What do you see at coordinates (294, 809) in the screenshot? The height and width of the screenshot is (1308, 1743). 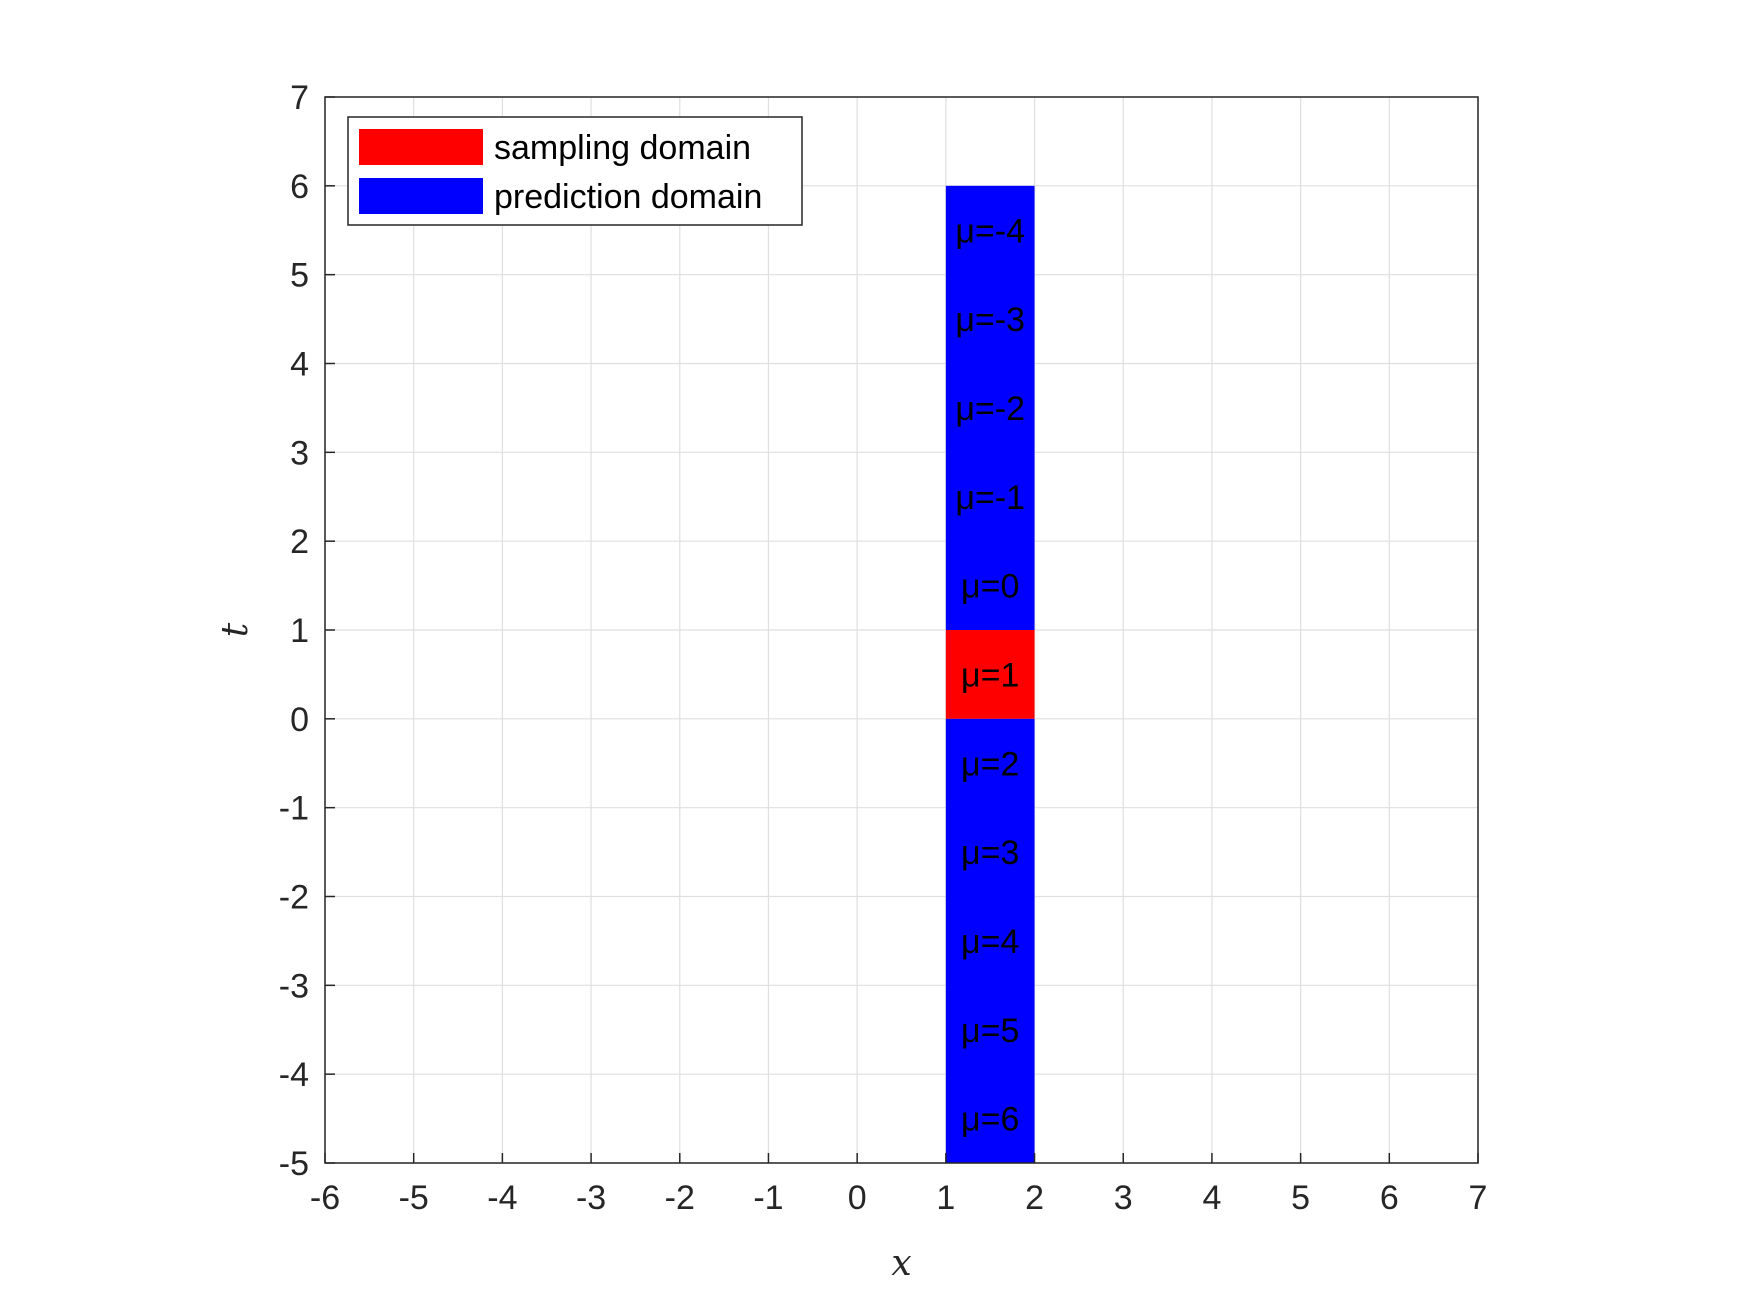 I see `y-tick-label: -1` at bounding box center [294, 809].